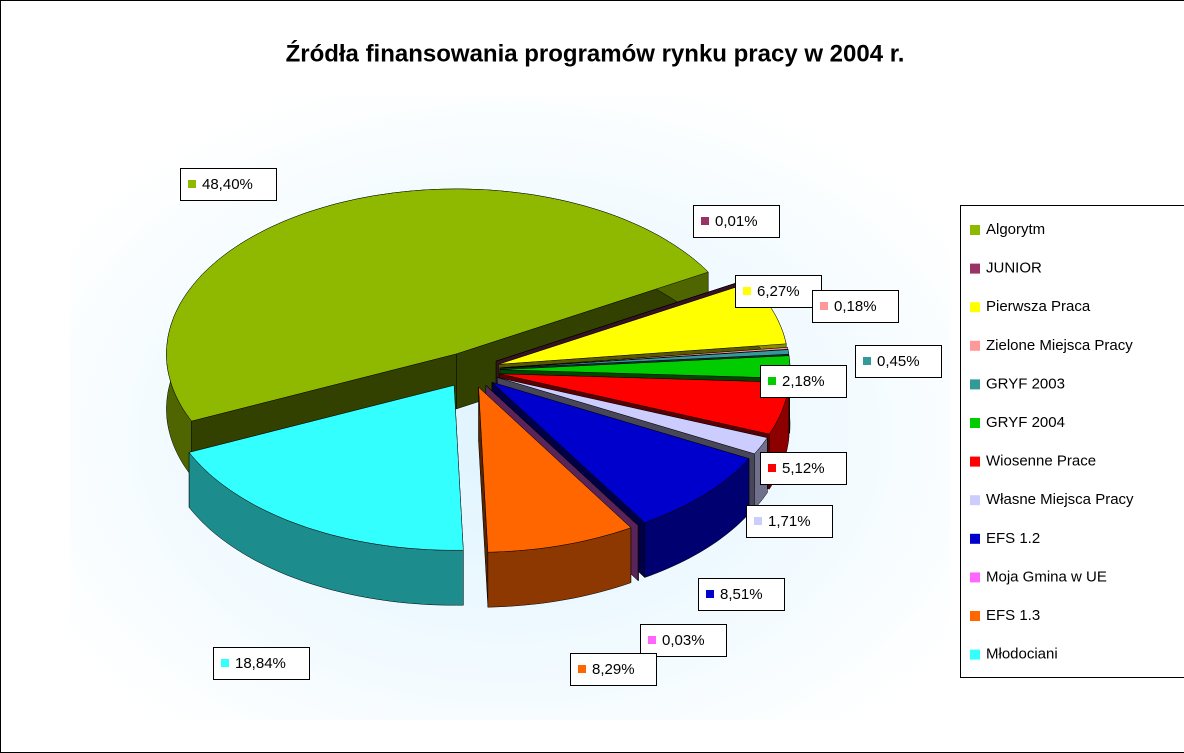 This screenshot has width=1184, height=753. Describe the element at coordinates (683, 640) in the screenshot. I see `data-label: 0,03%` at that location.